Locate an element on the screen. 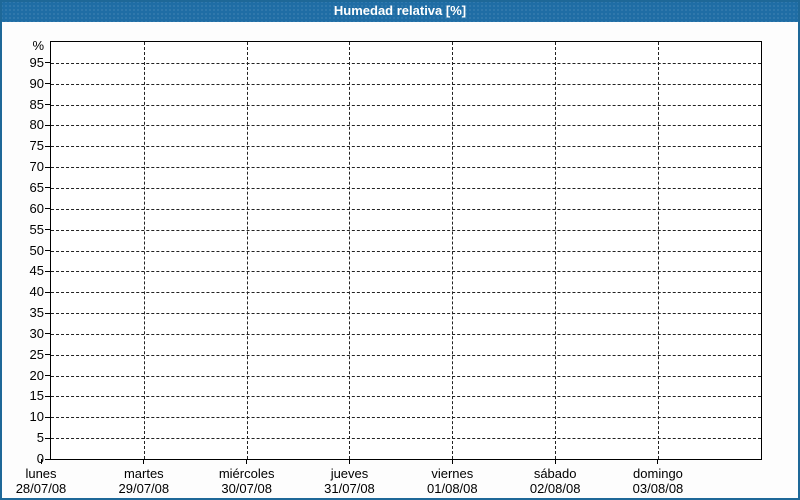 This screenshot has width=800, height=500. y-tick-label: 90 is located at coordinates (36, 83).